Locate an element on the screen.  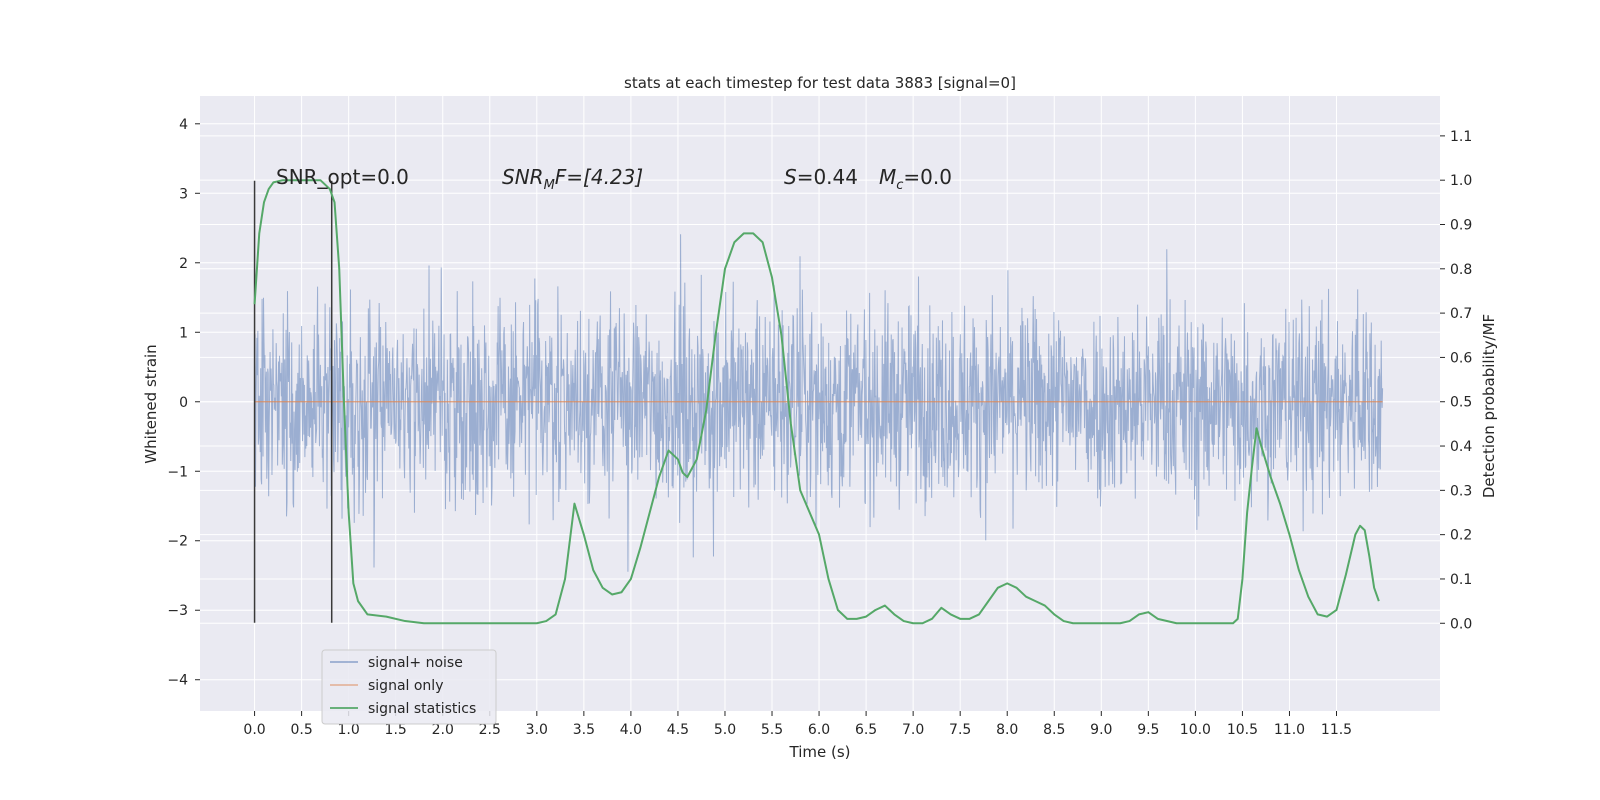
x-tick-label-5: 2.5 is located at coordinates (490, 730).